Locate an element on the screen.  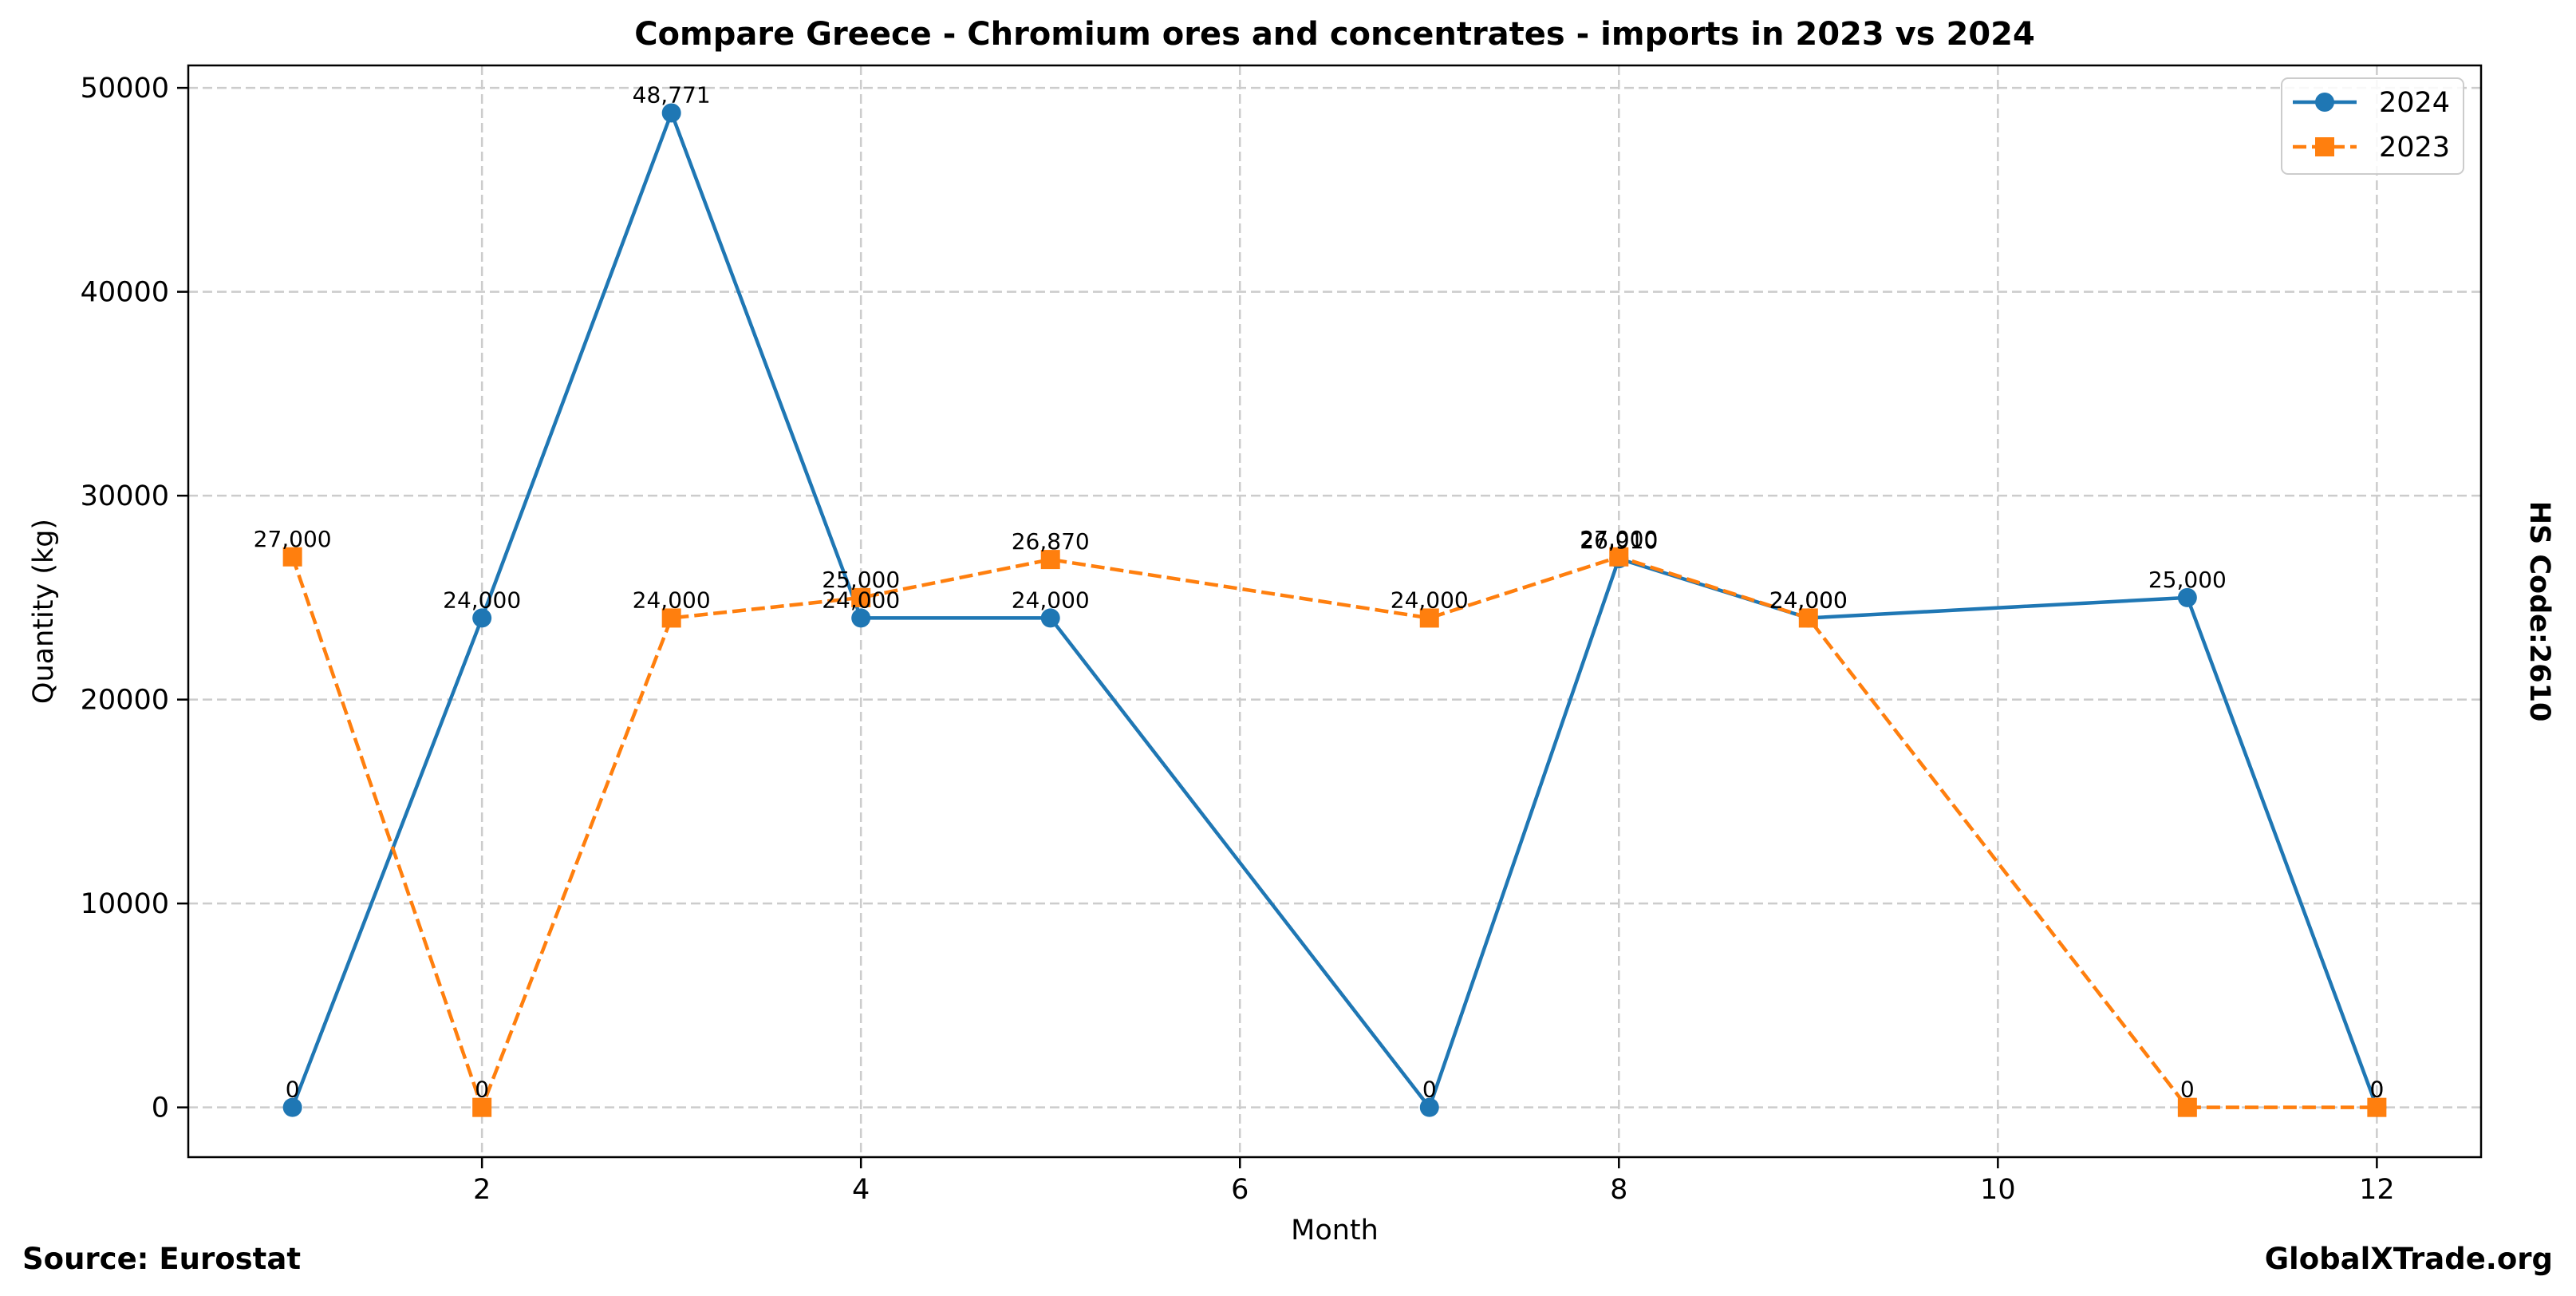
x-tick-label: 12 is located at coordinates (2377, 1190).